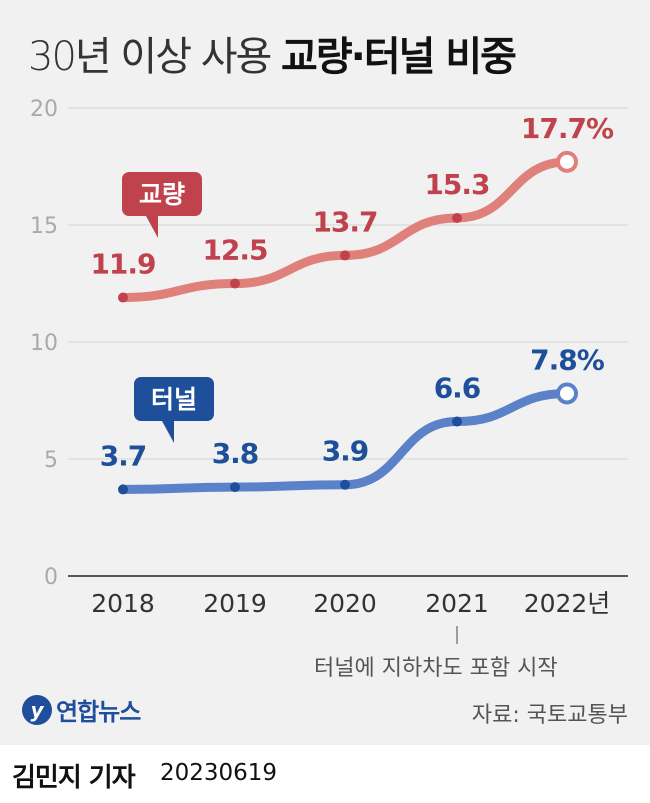 This screenshot has width=650, height=803. I want to click on x-tick-label: 2020, so click(345, 603).